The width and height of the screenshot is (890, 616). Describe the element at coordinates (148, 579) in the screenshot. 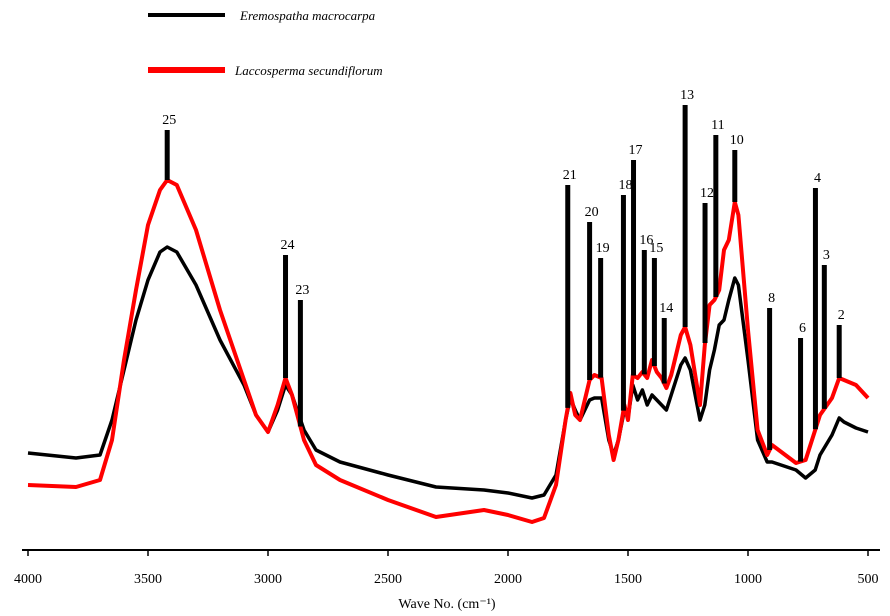

I see `x-tick-label: 3500` at that location.